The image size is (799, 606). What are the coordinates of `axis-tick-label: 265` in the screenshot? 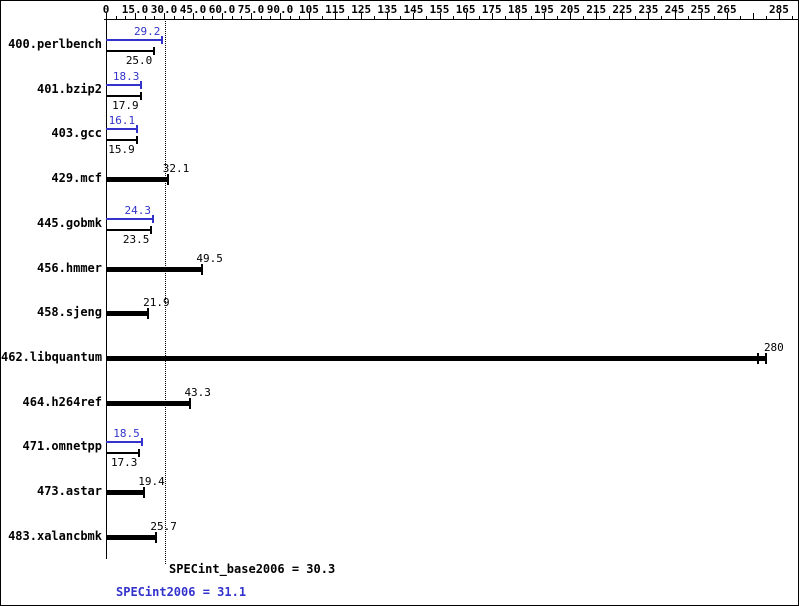 It's located at (726, 9).